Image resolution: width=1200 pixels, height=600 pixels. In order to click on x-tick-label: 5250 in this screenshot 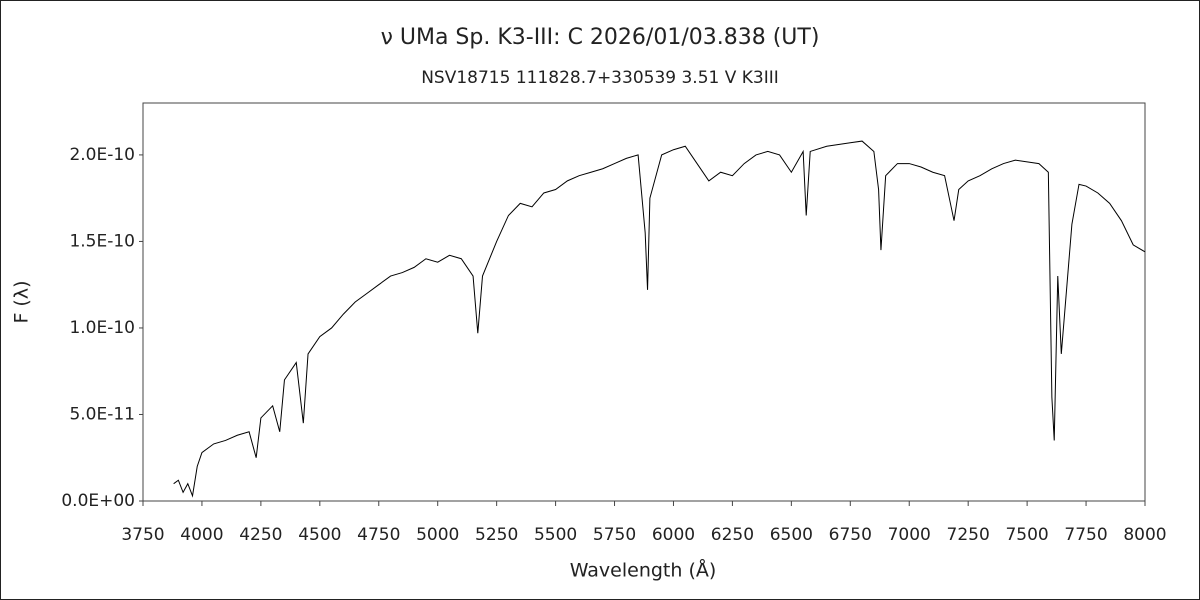, I will do `click(496, 535)`.